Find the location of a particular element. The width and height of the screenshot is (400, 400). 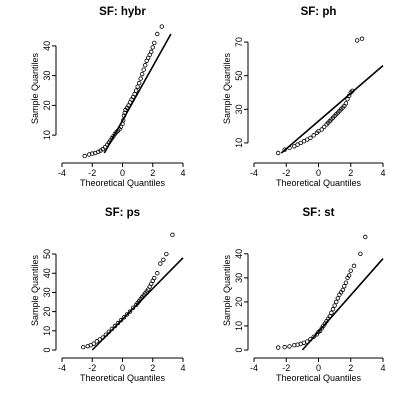

panel-title: SF: hybr is located at coordinates (122, 12).